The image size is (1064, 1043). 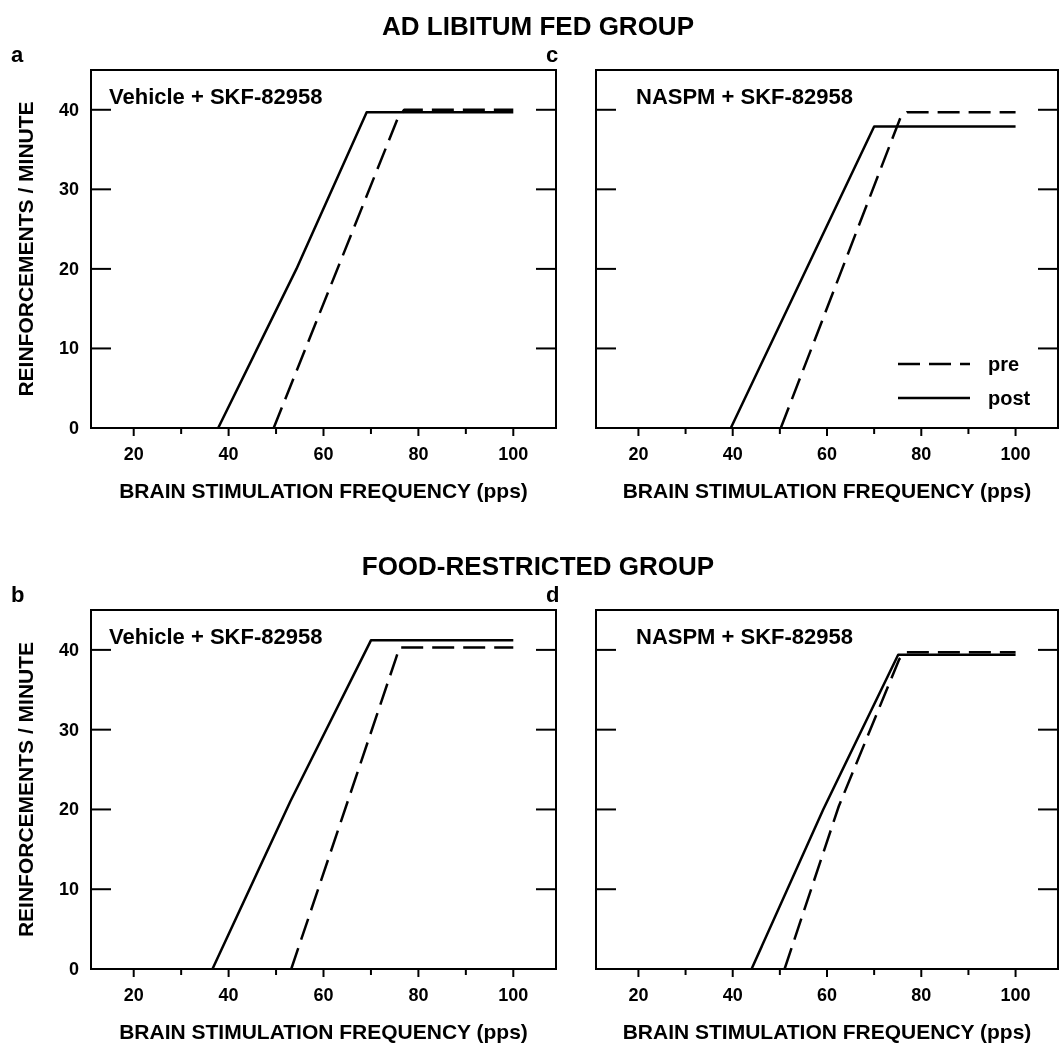 I want to click on chart-title: FOOD-RESTRICTED GROUP, so click(x=538, y=566).